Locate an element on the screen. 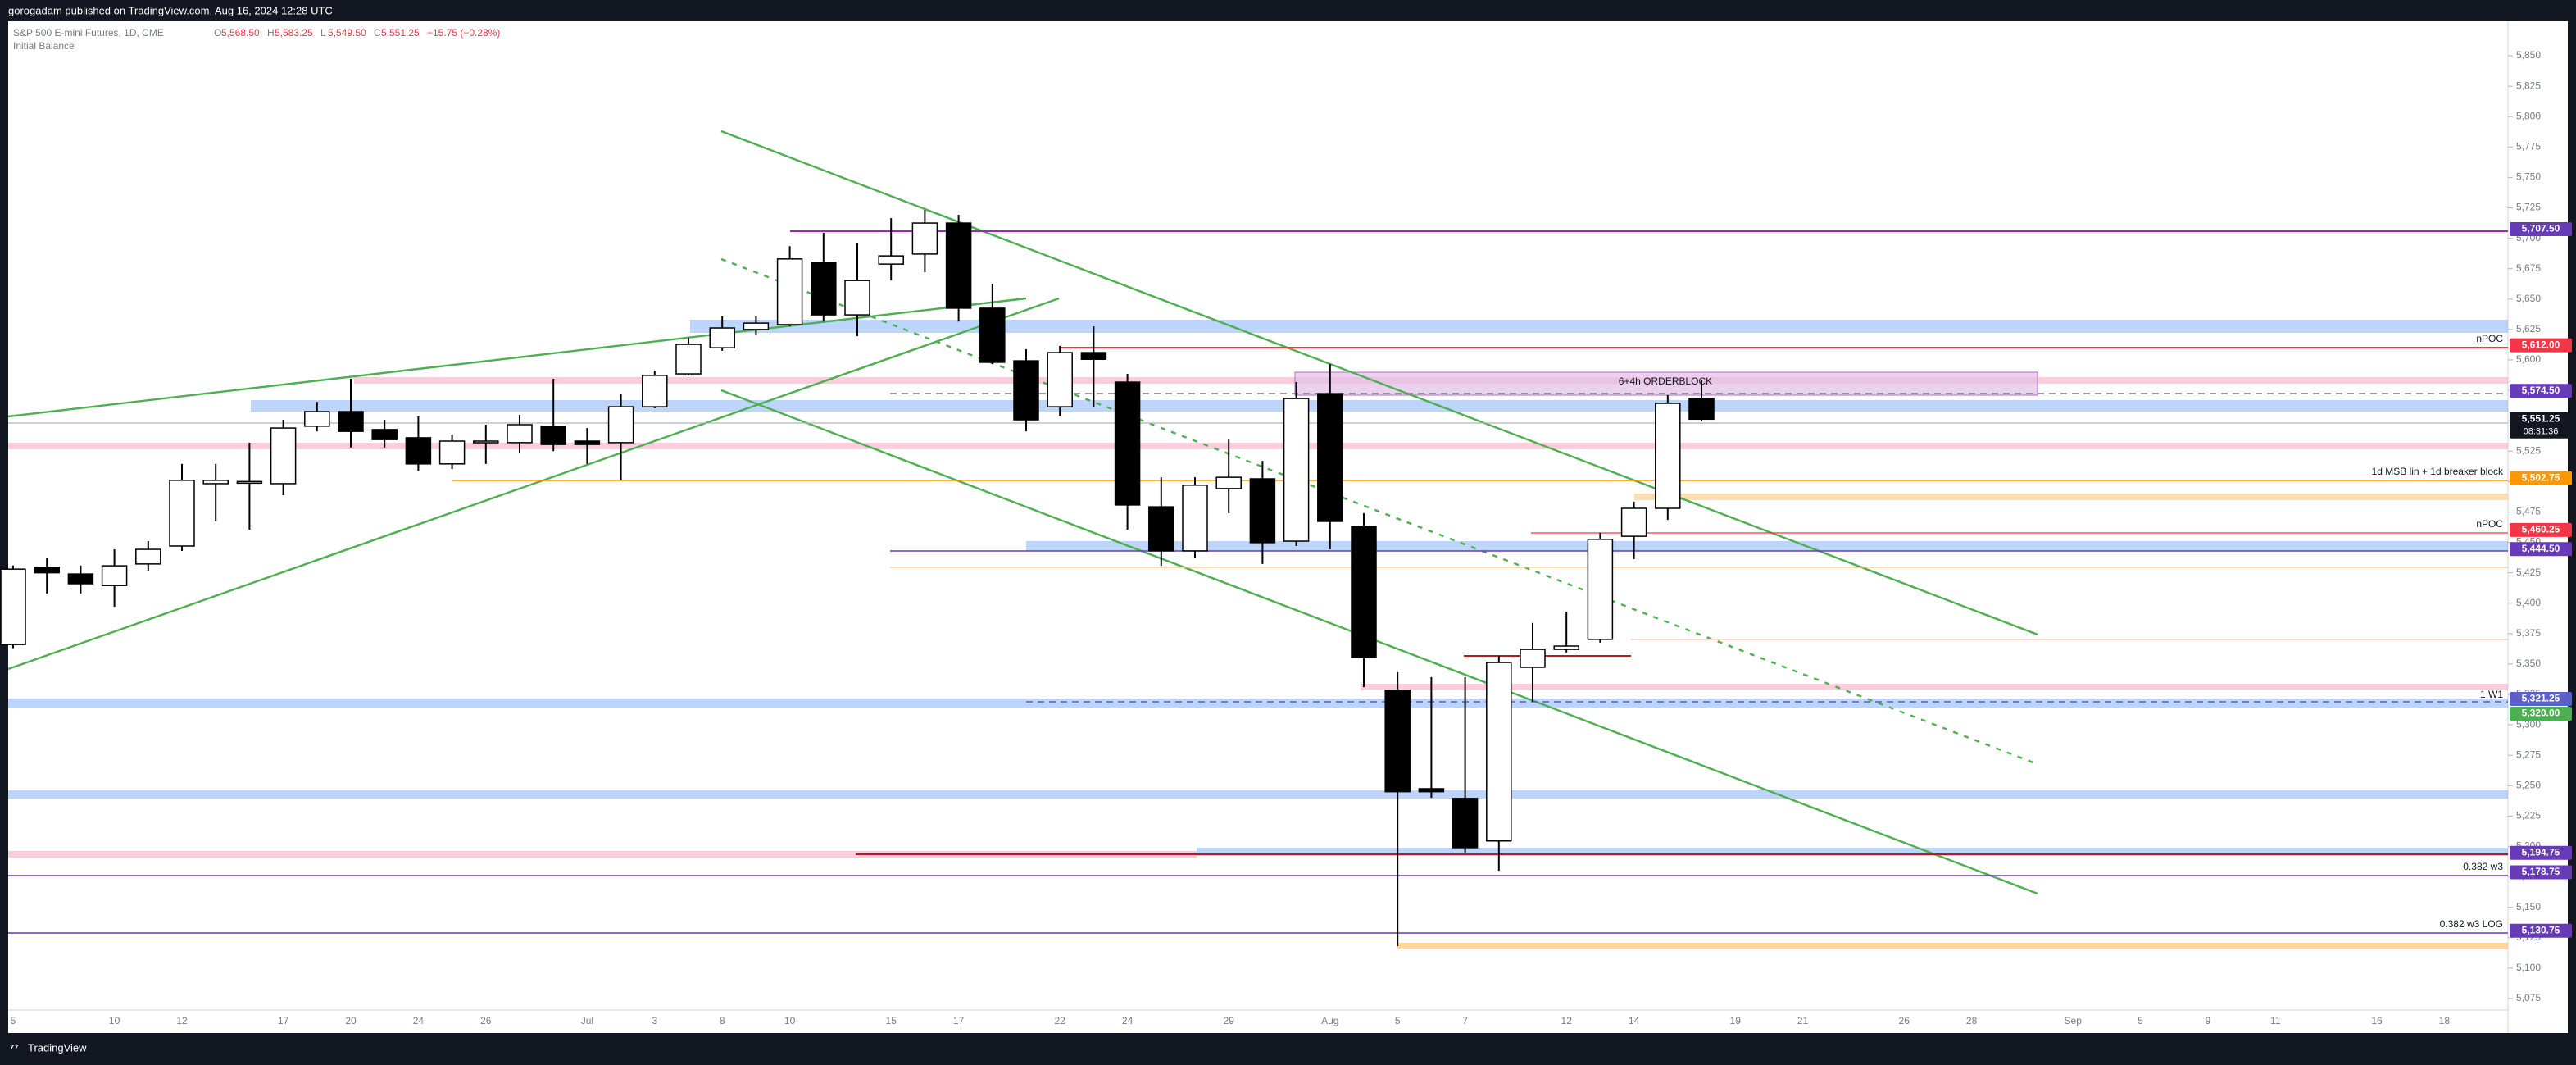  x-tick-label: 16 is located at coordinates (2377, 1020).